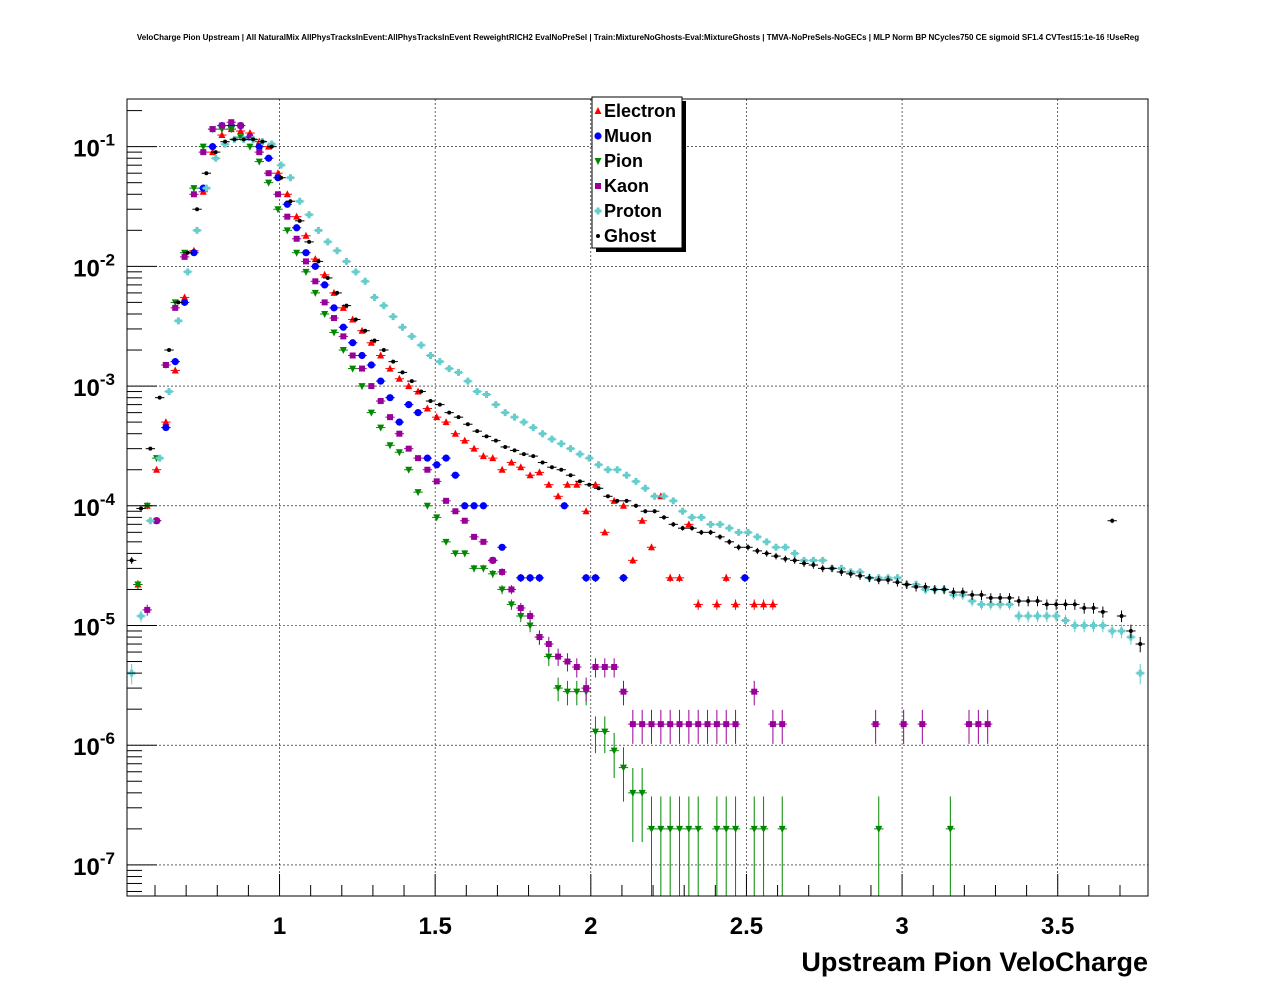 Image resolution: width=1276 pixels, height=996 pixels. What do you see at coordinates (94, 147) in the screenshot?
I see `y-tick-label: 10⁻¹` at bounding box center [94, 147].